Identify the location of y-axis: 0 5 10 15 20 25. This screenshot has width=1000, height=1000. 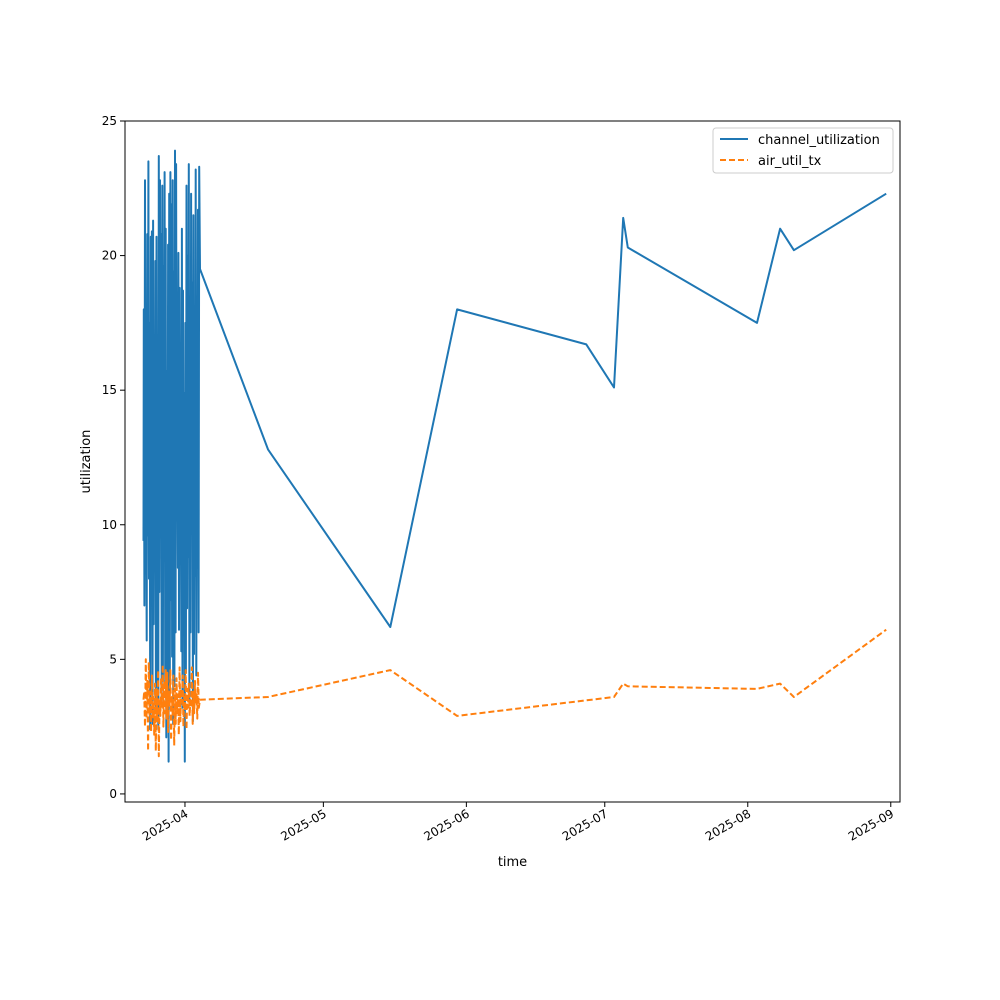
(113, 457).